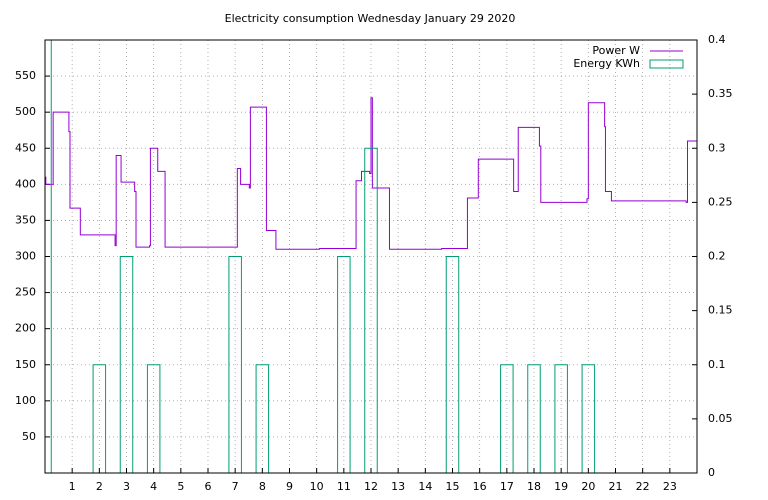 This screenshot has width=768, height=500. I want to click on x-tick-label: 2, so click(99, 486).